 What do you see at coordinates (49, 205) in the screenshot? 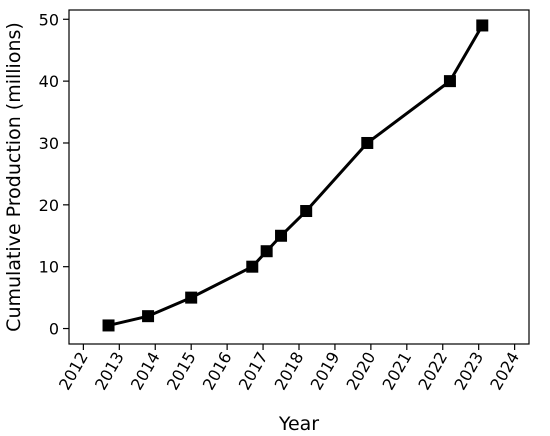
I see `y-tick-label: 20` at bounding box center [49, 205].